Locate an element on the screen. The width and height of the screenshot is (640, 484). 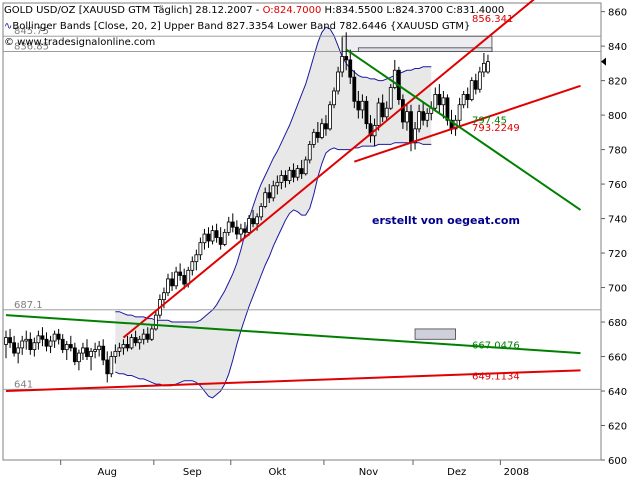
price-annotation: 856.341 is located at coordinates (492, 19).